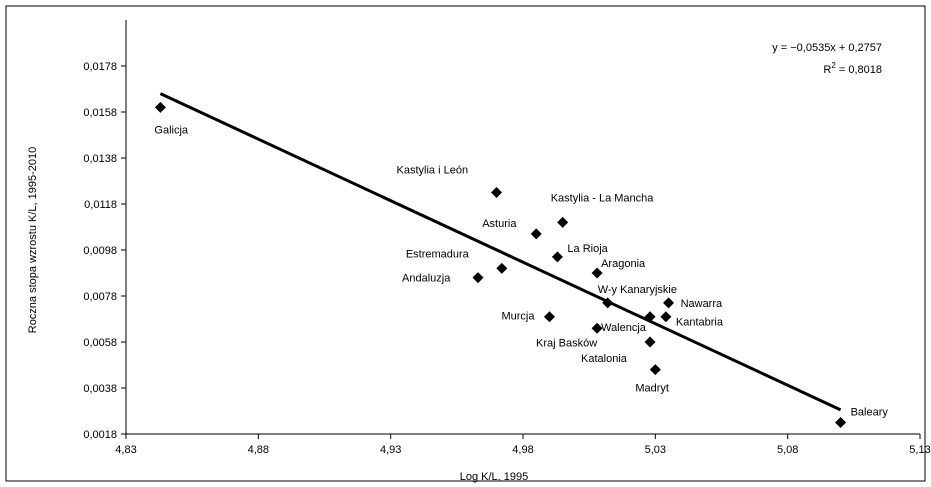  What do you see at coordinates (100, 67) in the screenshot?
I see `y-tick-label: 0,0178` at bounding box center [100, 67].